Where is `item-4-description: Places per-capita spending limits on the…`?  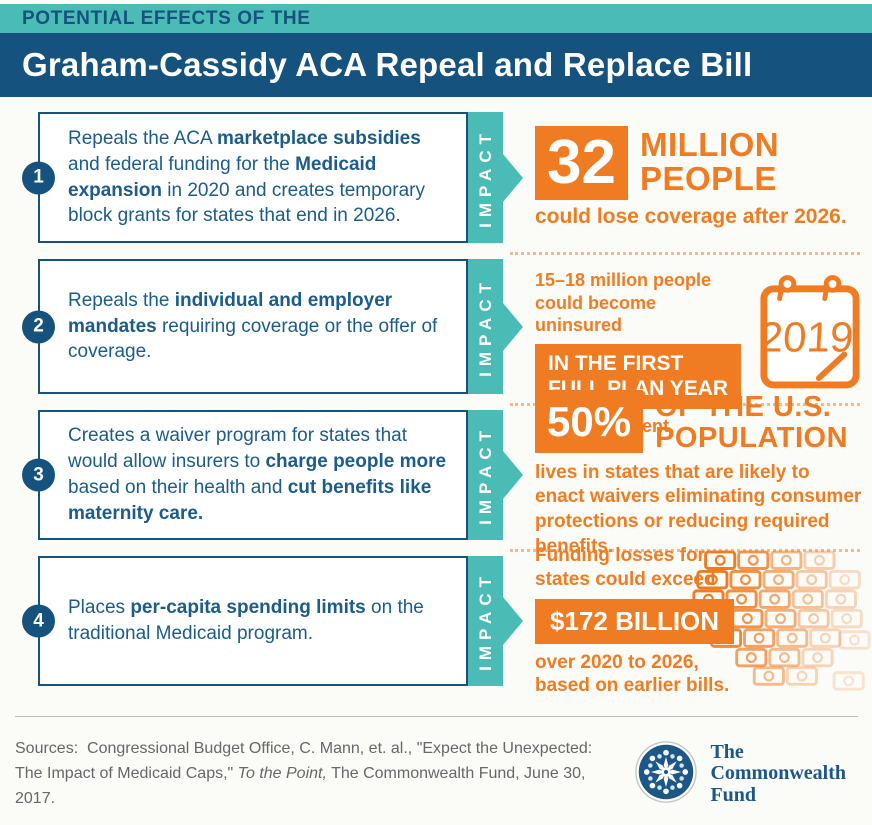 item-4-description: Places per-capita spending limits on the… is located at coordinates (246, 620).